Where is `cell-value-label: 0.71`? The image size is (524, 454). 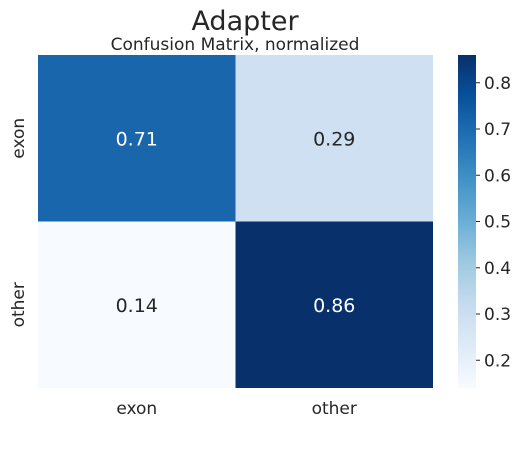 cell-value-label: 0.71 is located at coordinates (137, 139).